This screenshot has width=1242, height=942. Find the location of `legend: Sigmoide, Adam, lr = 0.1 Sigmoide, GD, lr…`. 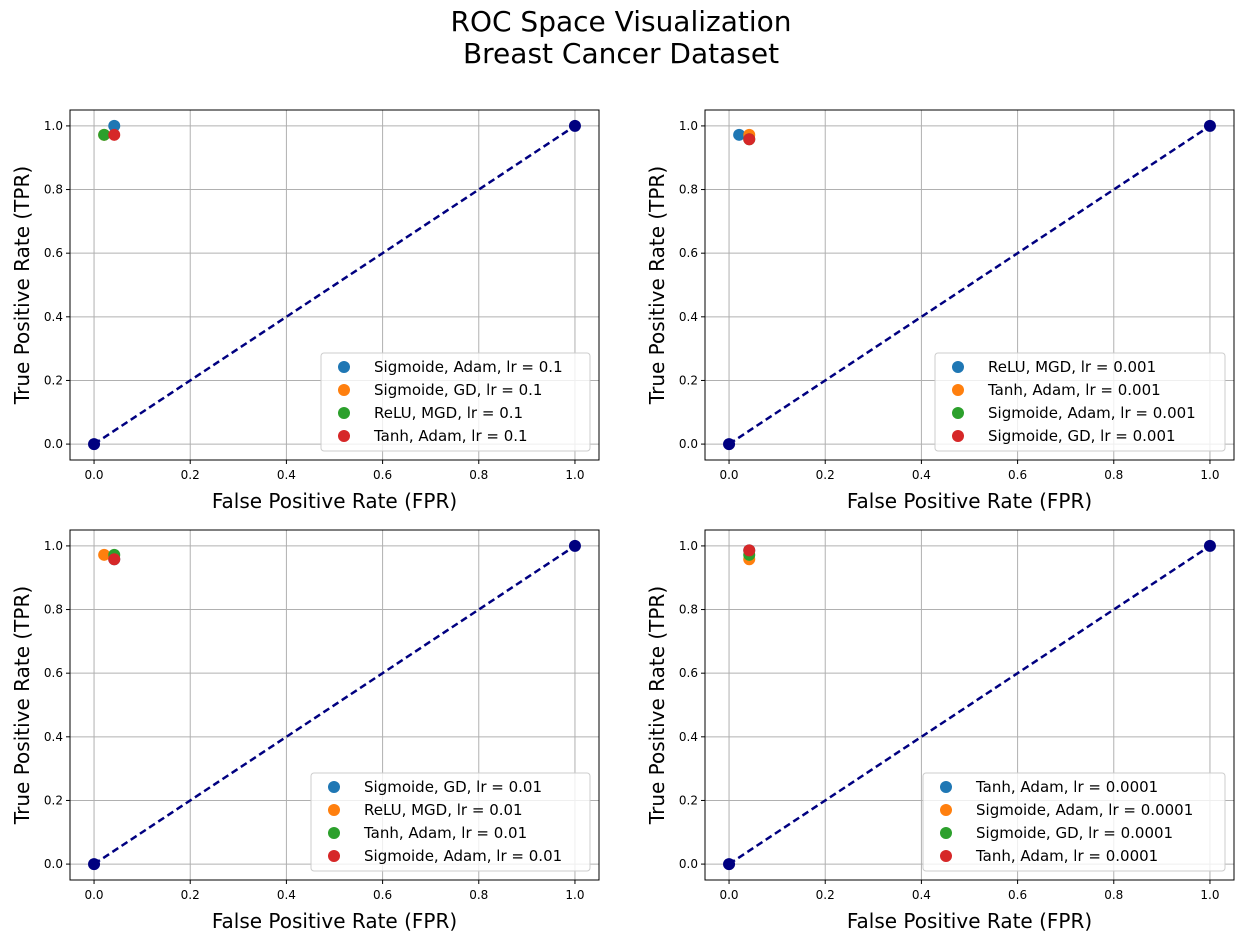

legend: Sigmoide, Adam, lr = 0.1 Sigmoide, GD, lr… is located at coordinates (455, 402).